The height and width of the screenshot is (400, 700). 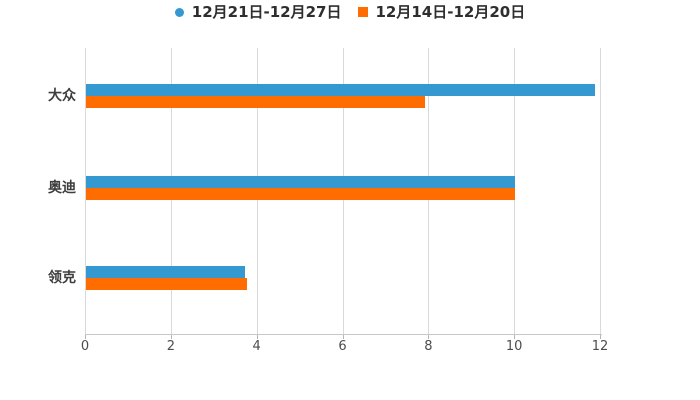 What do you see at coordinates (600, 346) in the screenshot?
I see `x-axis-label: 12` at bounding box center [600, 346].